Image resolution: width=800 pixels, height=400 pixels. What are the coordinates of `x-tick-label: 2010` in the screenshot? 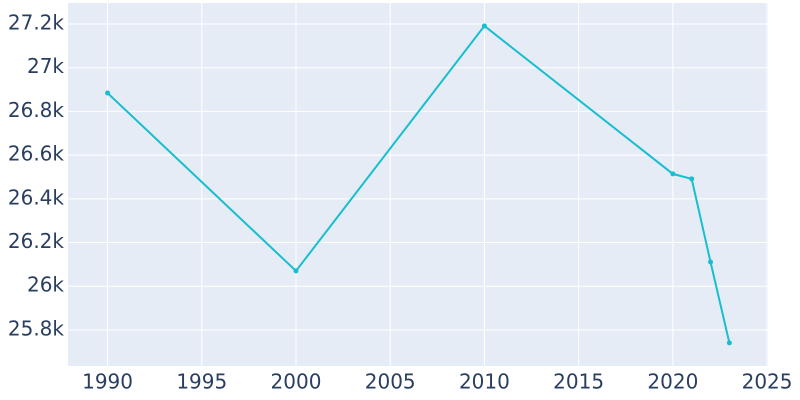 It's located at (484, 382).